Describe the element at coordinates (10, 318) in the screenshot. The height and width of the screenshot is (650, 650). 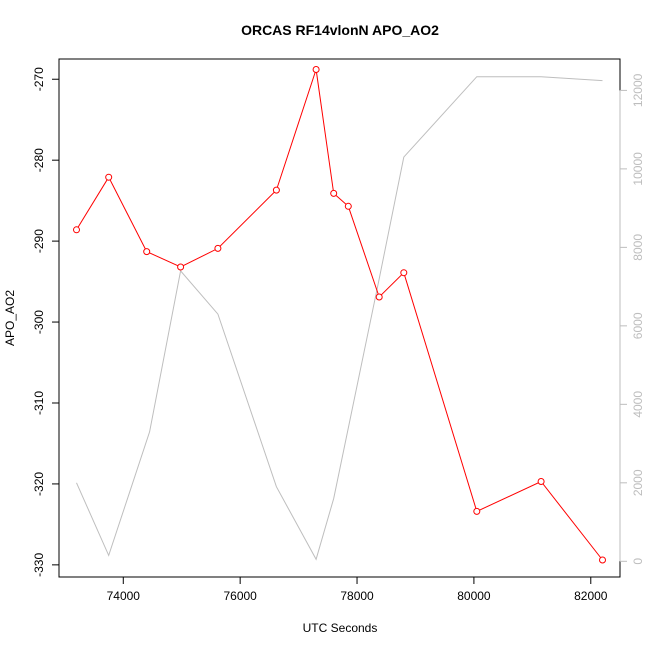
I see `y-axis-label: APO_AO2` at that location.